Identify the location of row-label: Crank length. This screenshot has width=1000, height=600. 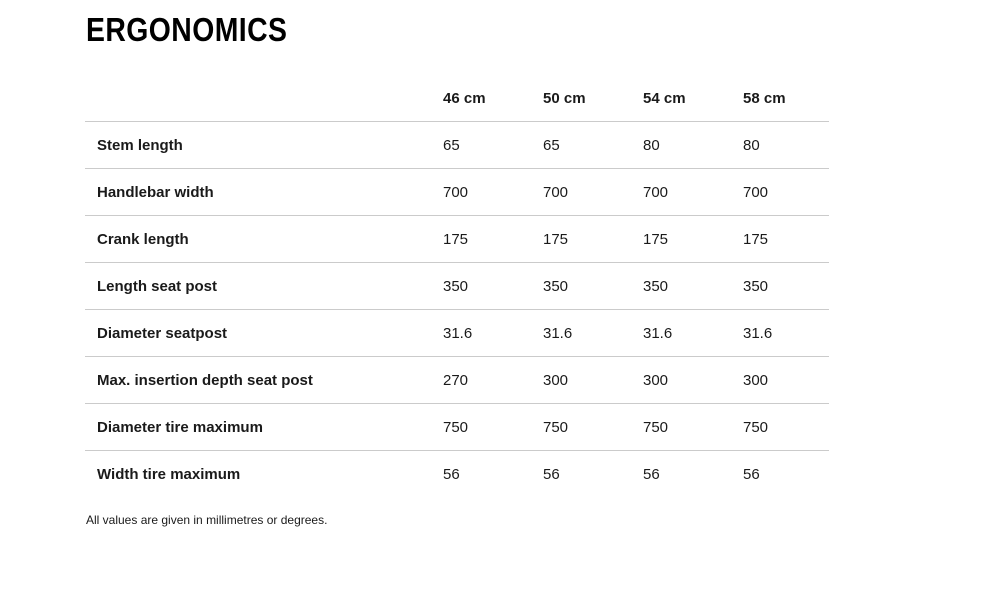
(143, 239).